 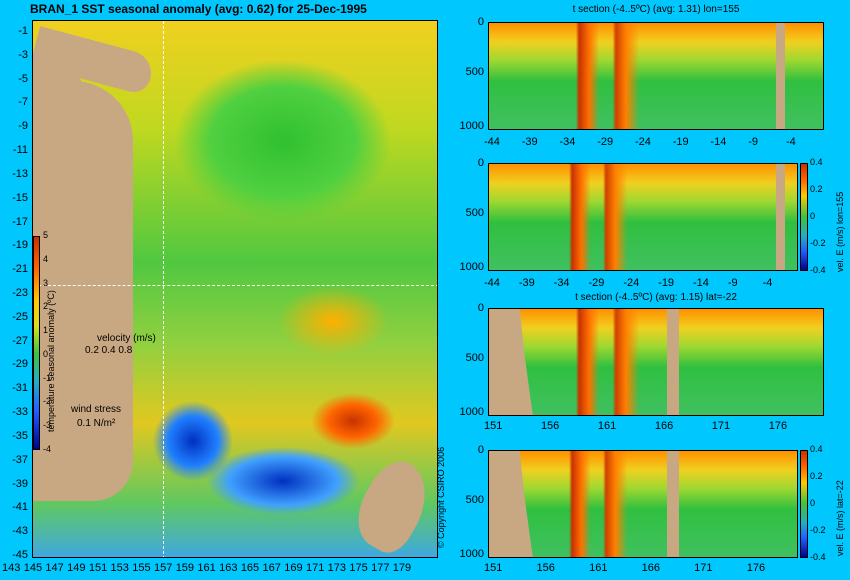 I want to click on sst-colorbar-label: temperature seasonal anomaly (ºC), so click(x=51, y=361).